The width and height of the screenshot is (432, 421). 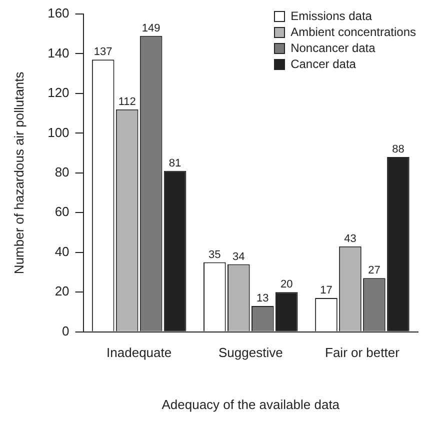 What do you see at coordinates (398, 150) in the screenshot?
I see `data-label: 88` at bounding box center [398, 150].